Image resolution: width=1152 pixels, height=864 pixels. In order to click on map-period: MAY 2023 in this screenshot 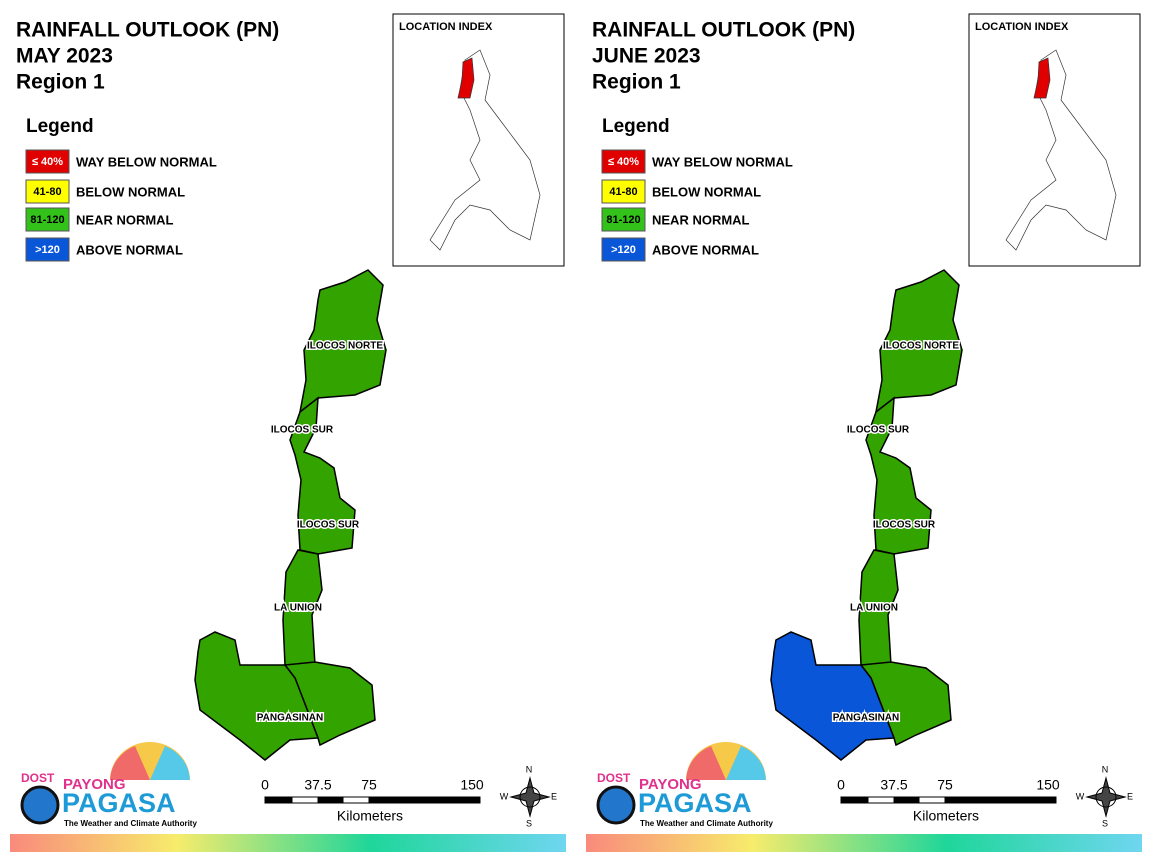, I will do `click(64, 56)`.